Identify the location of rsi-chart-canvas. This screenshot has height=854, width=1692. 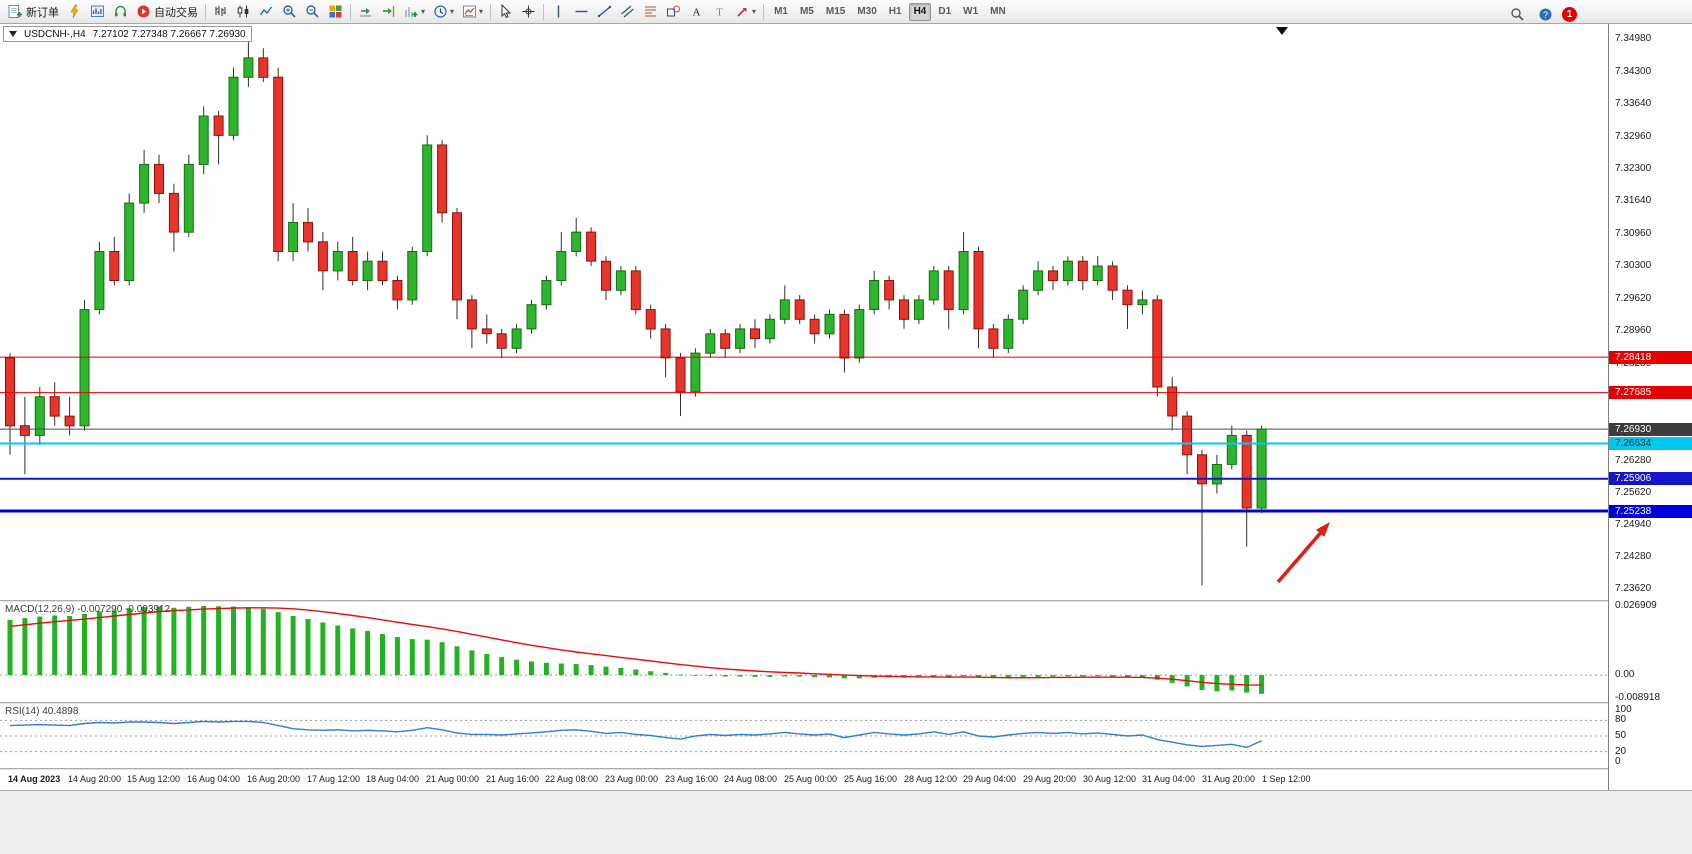
(804, 736).